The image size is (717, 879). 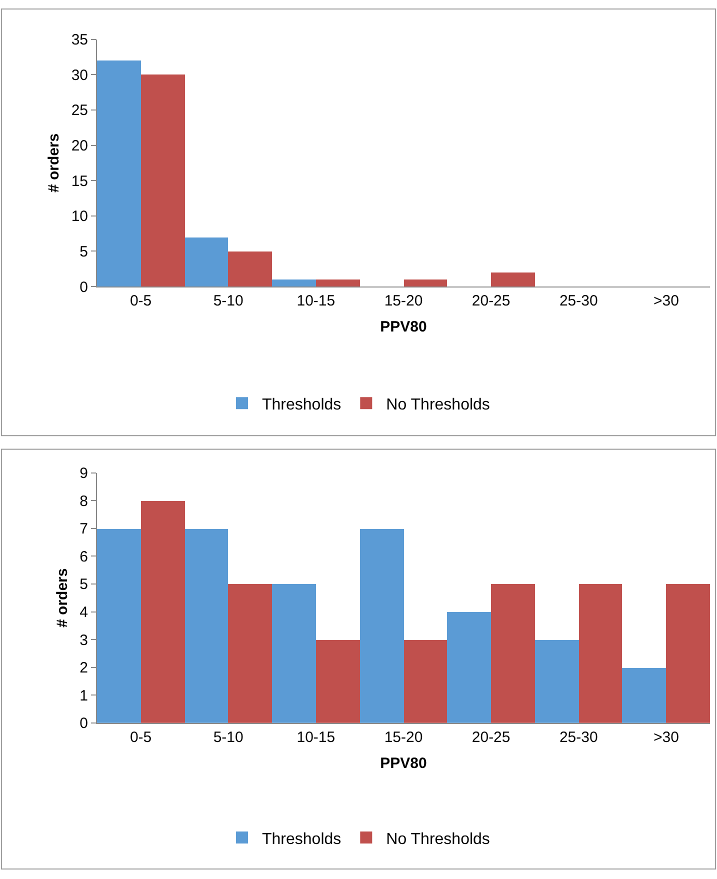 What do you see at coordinates (84, 640) in the screenshot?
I see `y-tick-label: 3` at bounding box center [84, 640].